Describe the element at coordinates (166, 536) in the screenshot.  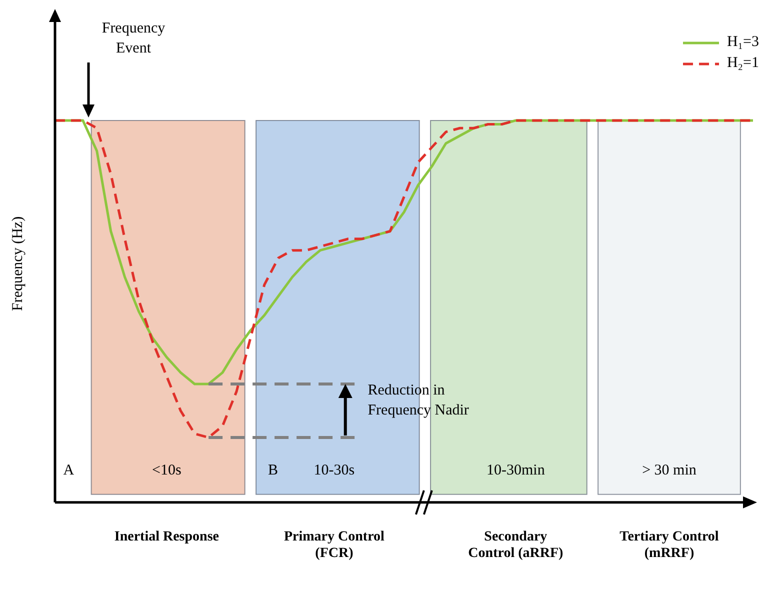
I see `x-tick-label: Inertial Response` at that location.